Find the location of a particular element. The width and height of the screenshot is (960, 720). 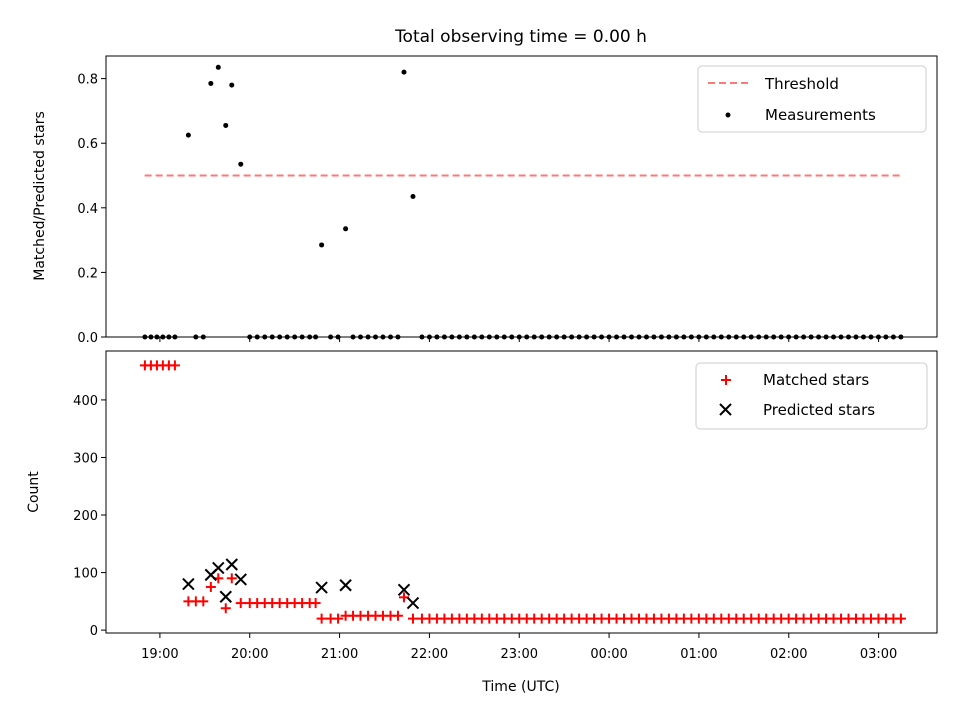

bottom-y-tick-label: 200 is located at coordinates (85, 516).